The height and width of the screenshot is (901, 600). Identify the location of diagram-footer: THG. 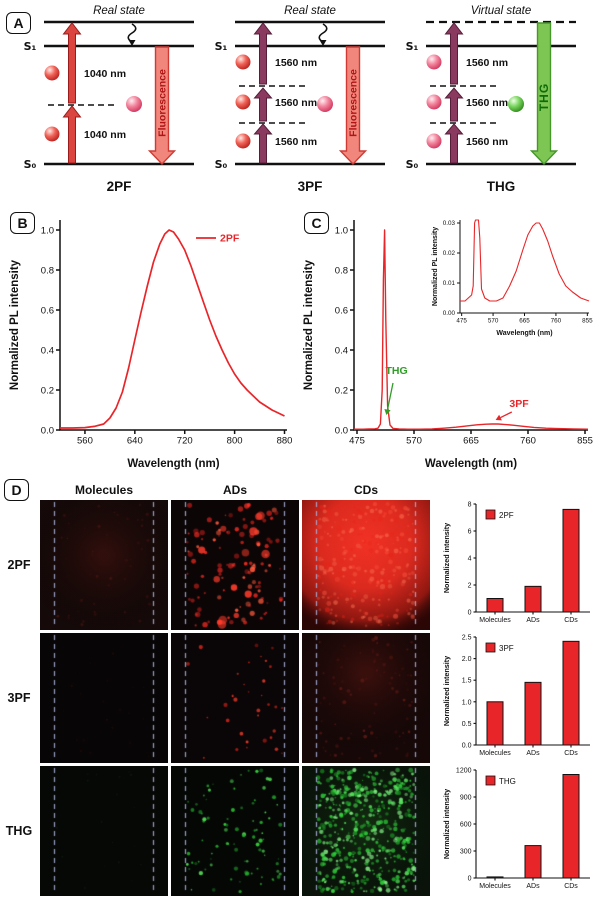
(501, 186).